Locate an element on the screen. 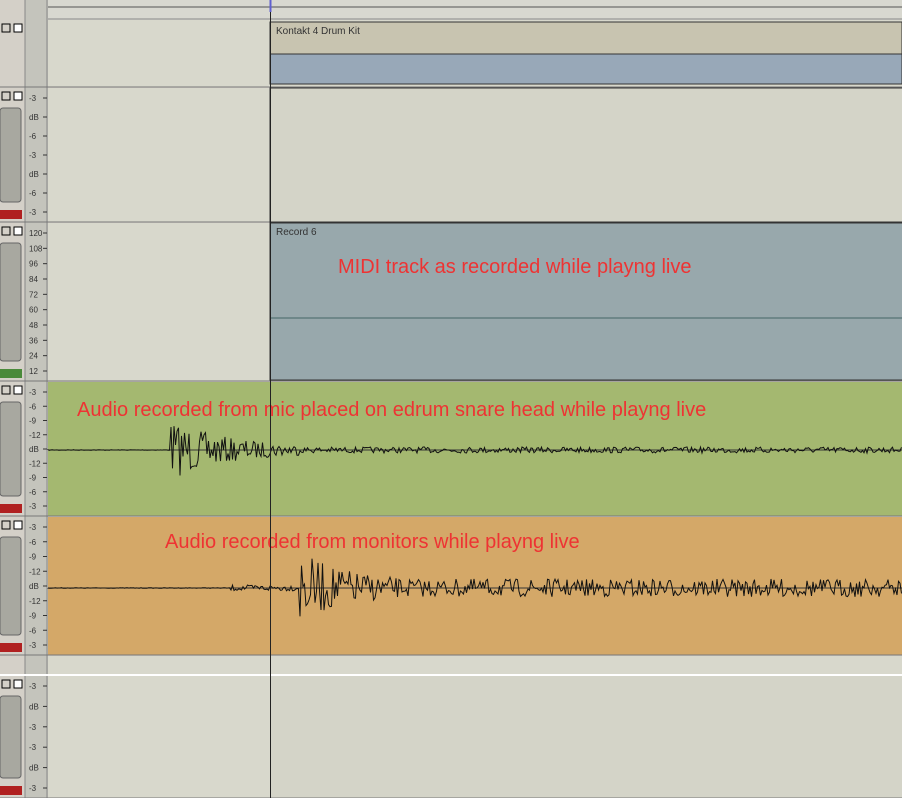 The image size is (902, 798). scale-label: 84 is located at coordinates (33, 279).